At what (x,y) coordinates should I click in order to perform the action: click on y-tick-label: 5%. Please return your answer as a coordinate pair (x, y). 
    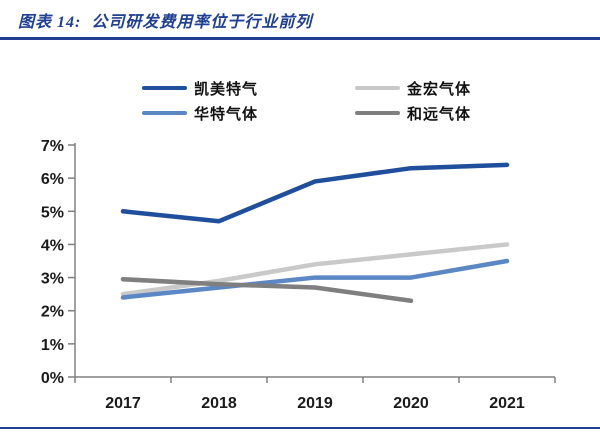
    Looking at the image, I should click on (52, 212).